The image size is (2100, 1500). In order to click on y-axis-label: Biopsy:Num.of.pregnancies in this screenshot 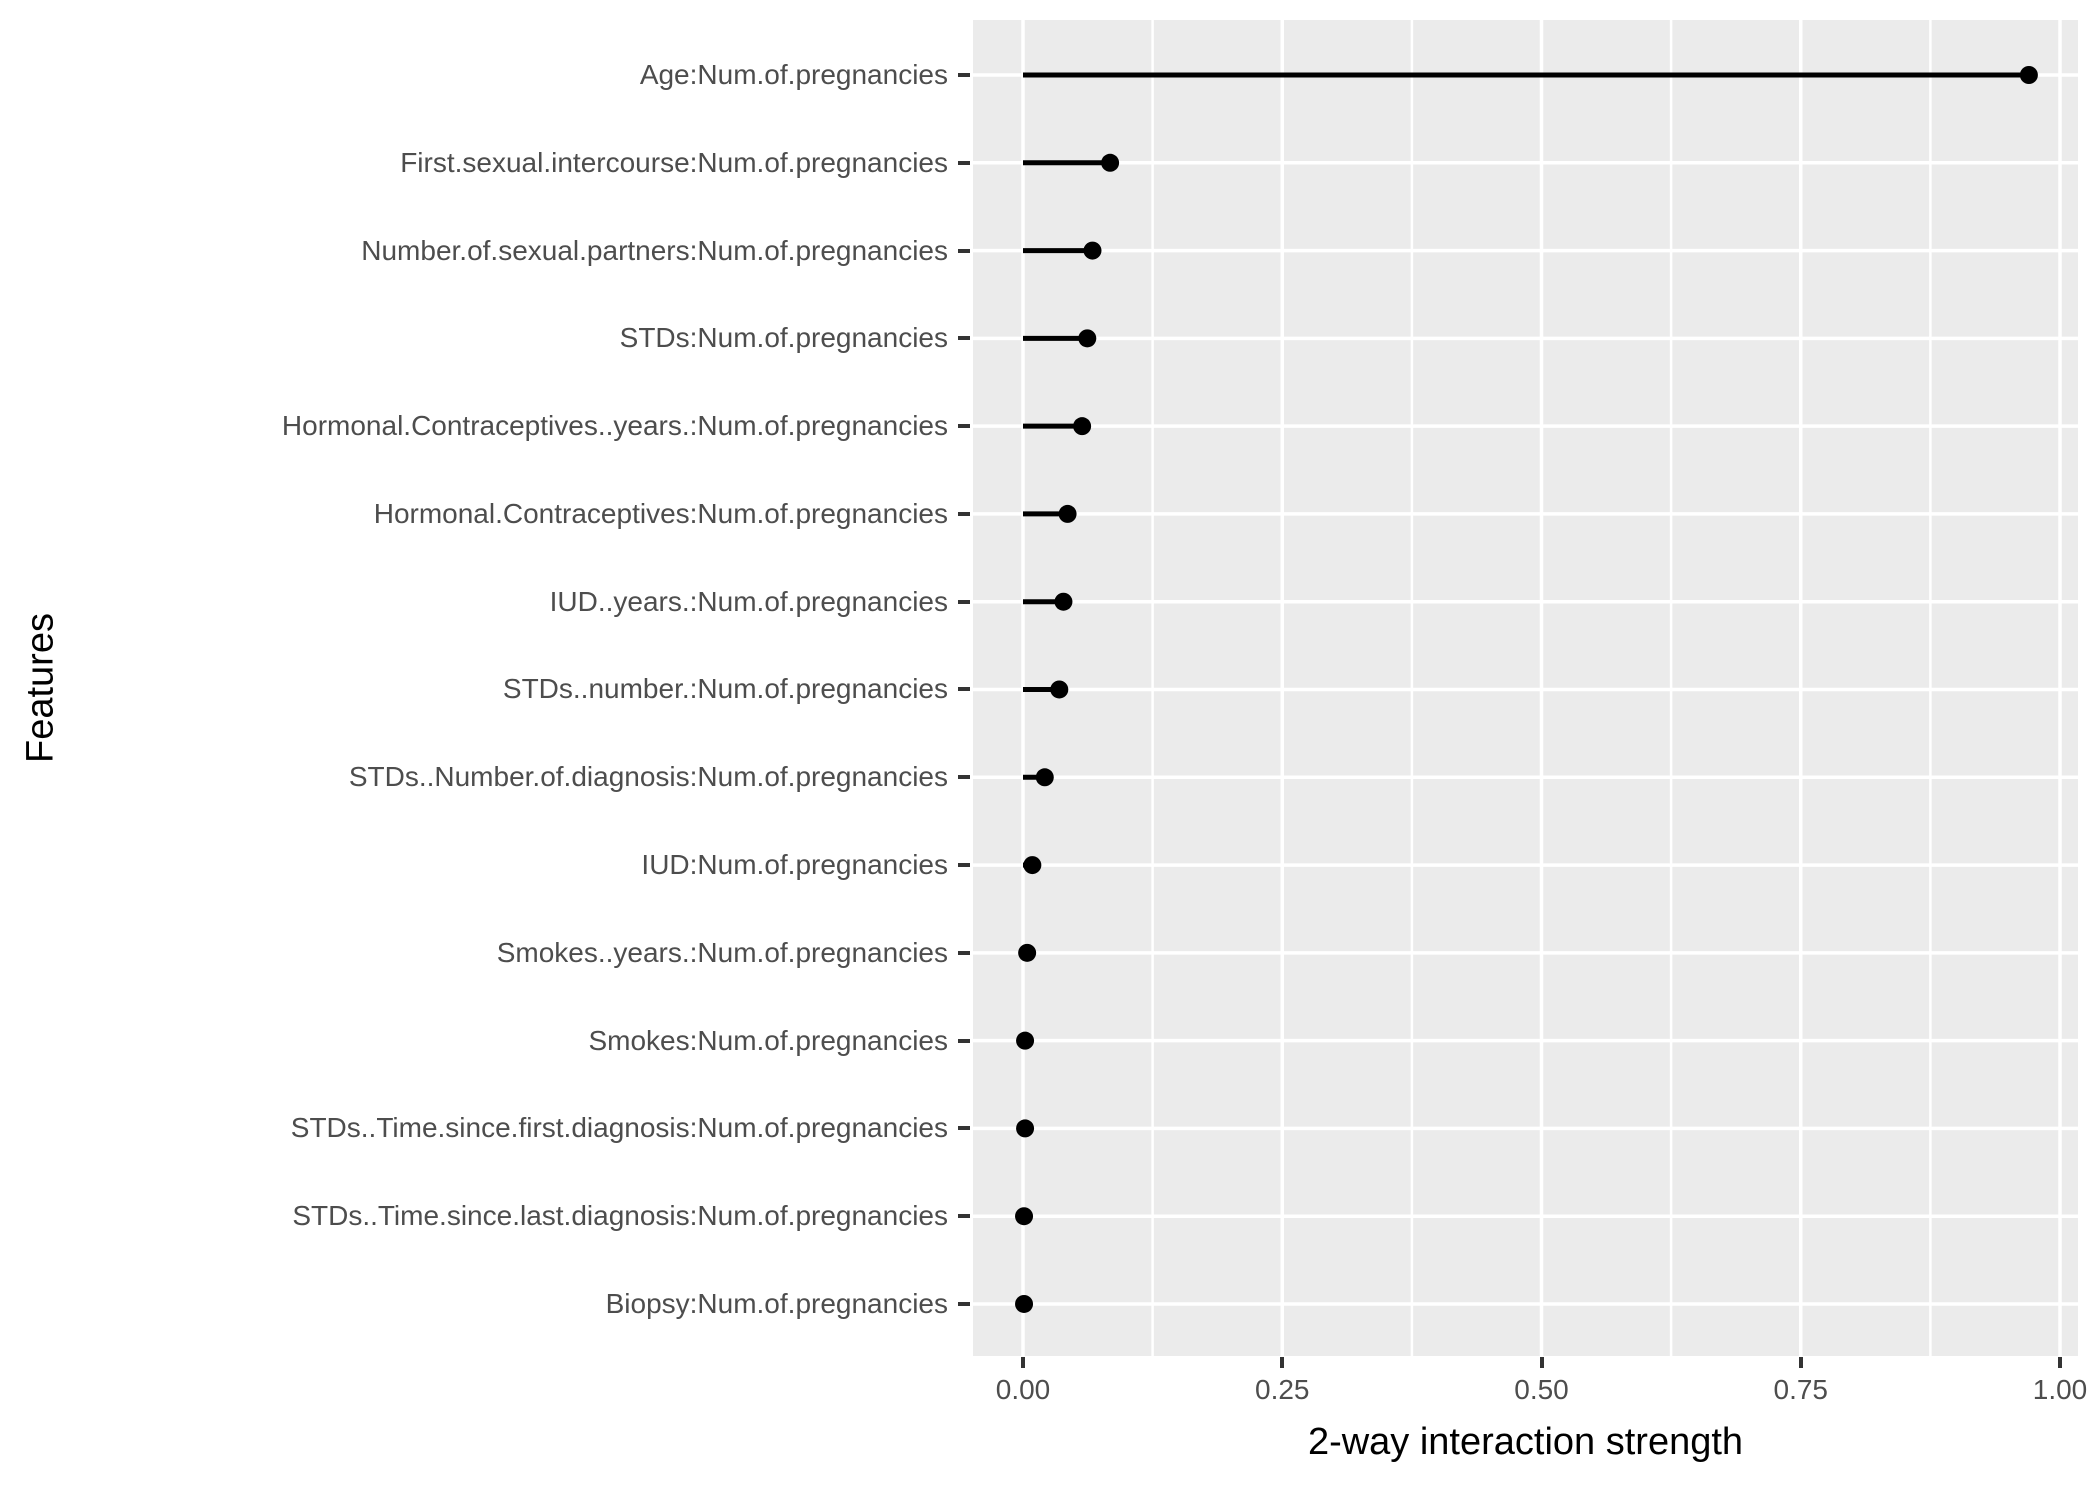, I will do `click(776, 1303)`.